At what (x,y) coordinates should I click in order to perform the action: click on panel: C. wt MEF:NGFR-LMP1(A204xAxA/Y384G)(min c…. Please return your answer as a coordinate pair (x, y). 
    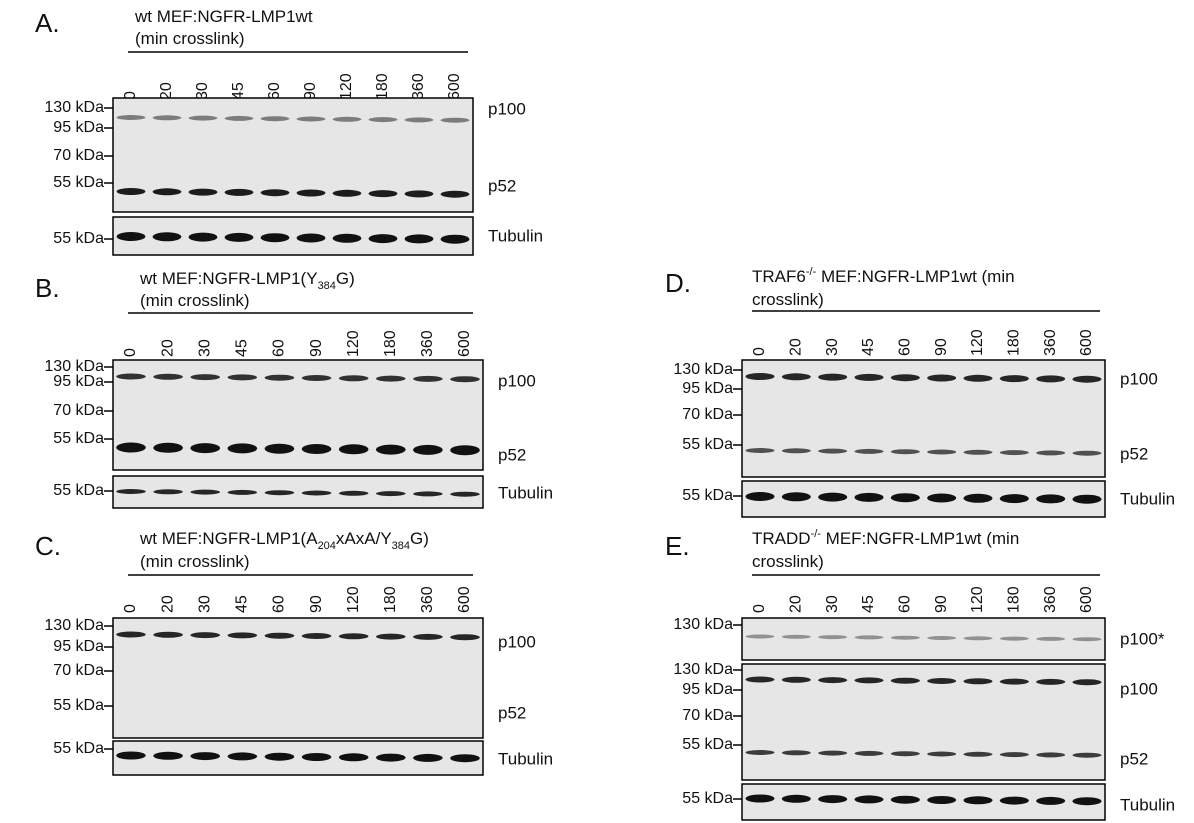
    Looking at the image, I should click on (294, 652).